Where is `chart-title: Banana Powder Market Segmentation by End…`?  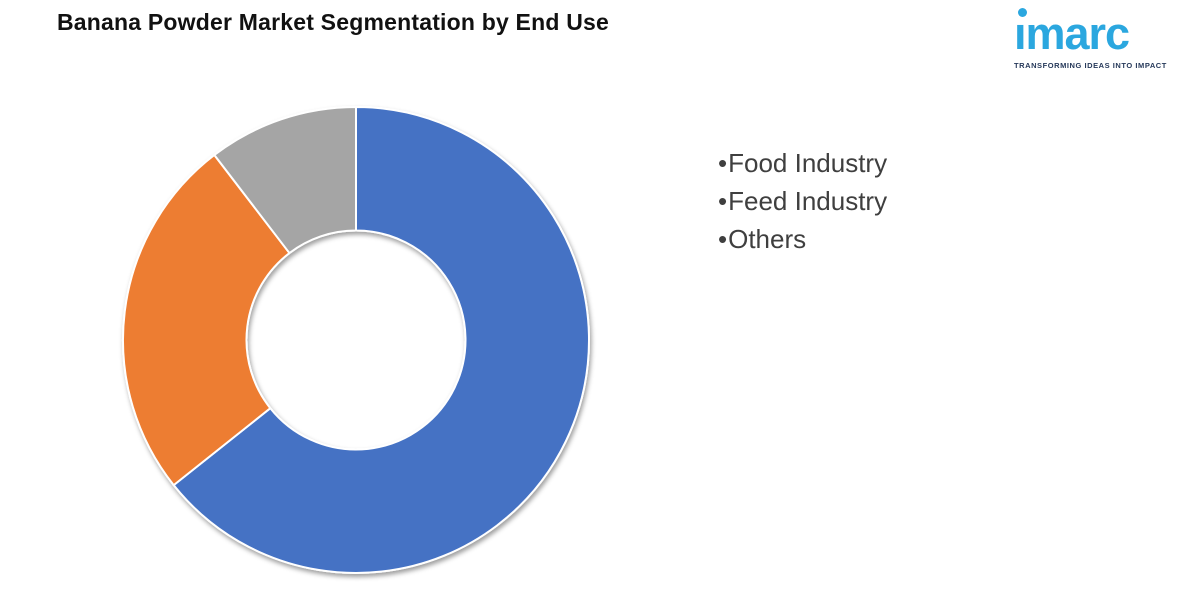 chart-title: Banana Powder Market Segmentation by End… is located at coordinates (333, 22).